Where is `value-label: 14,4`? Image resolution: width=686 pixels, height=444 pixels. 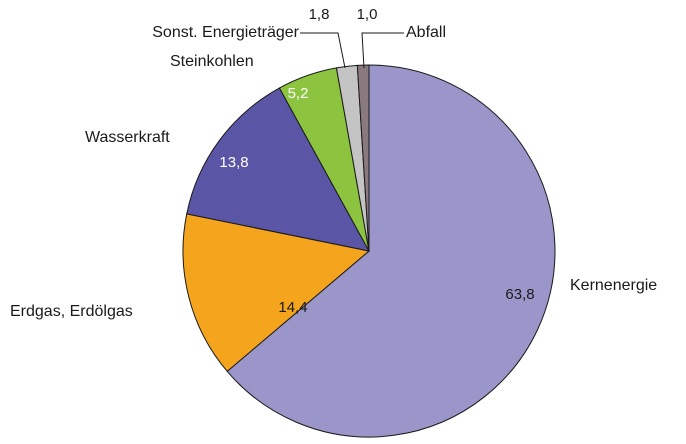 value-label: 14,4 is located at coordinates (292, 307).